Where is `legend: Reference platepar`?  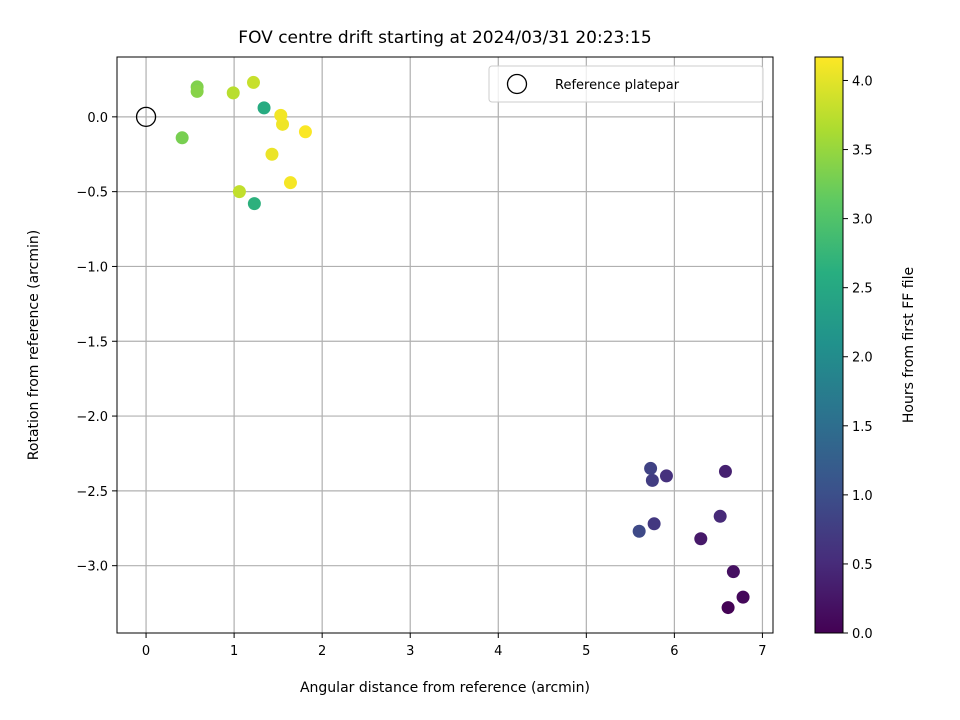 legend: Reference platepar is located at coordinates (626, 84).